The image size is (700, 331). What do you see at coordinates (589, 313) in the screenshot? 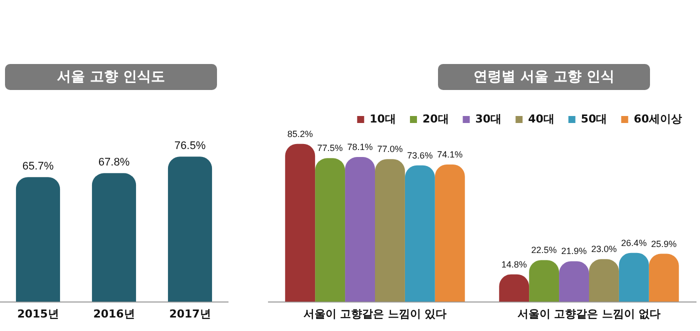
I see `x-tick-label: 서울이 고향같은 느낌이 없다` at bounding box center [589, 313].